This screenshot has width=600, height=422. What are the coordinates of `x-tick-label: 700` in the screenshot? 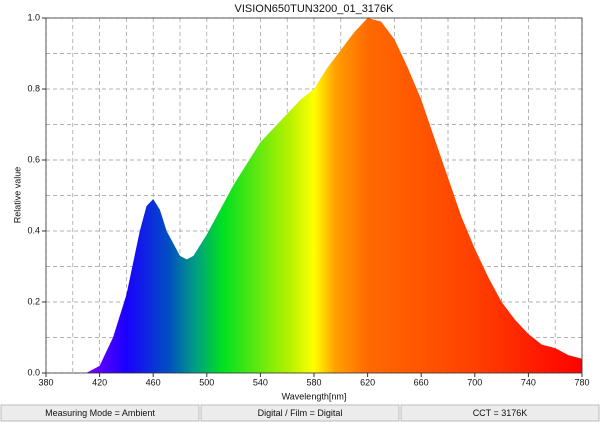 It's located at (474, 382).